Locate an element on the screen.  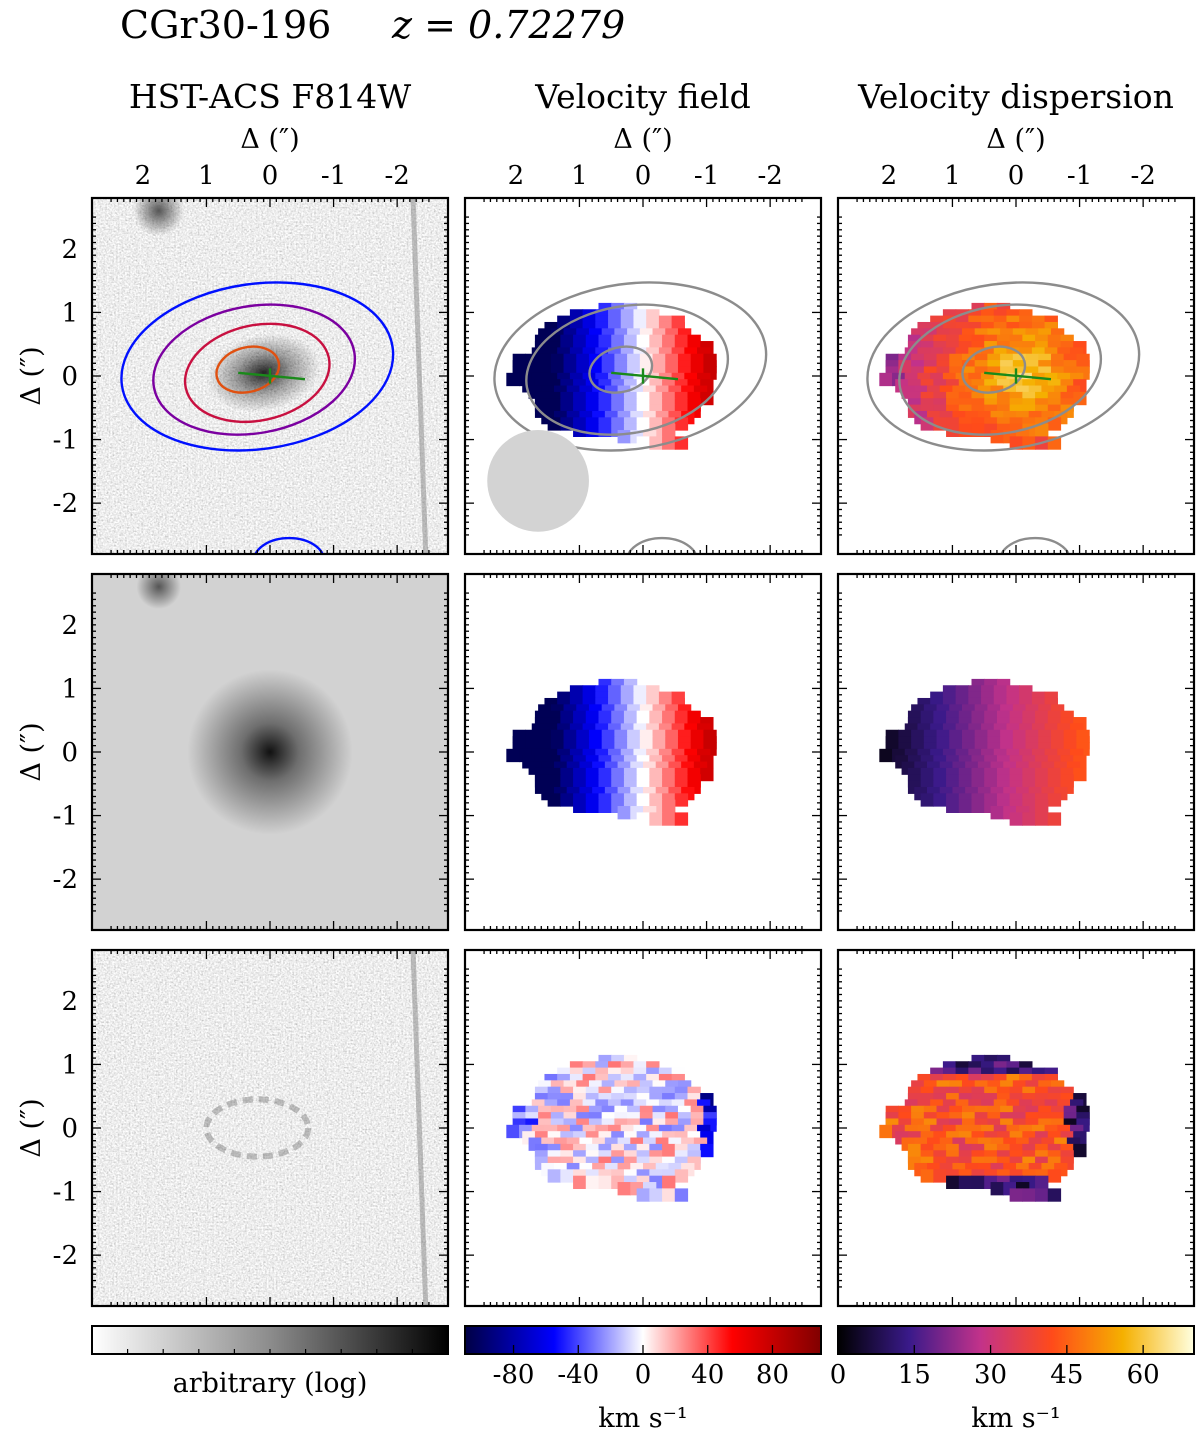
y-axis-label: Δ (″) is located at coordinates (31, 1127).